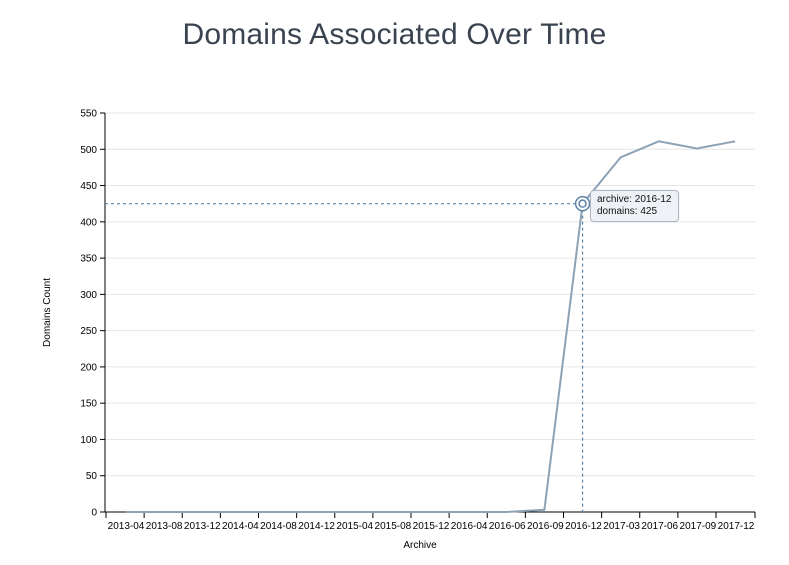 The height and width of the screenshot is (565, 789). What do you see at coordinates (88, 367) in the screenshot?
I see `y-tick-label: 200` at bounding box center [88, 367].